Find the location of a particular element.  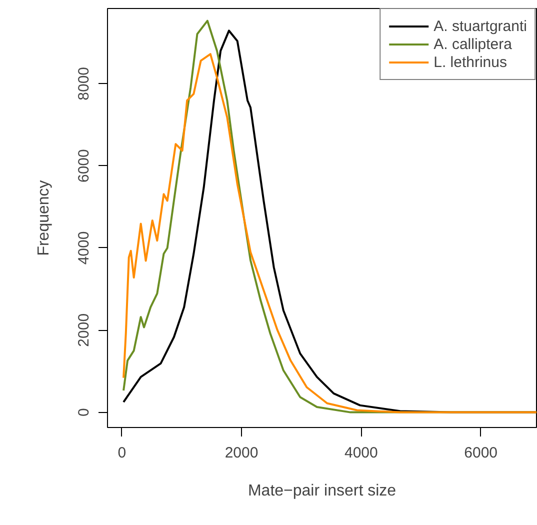

x-axis-title: Mate−pair insert size is located at coordinates (322, 491).